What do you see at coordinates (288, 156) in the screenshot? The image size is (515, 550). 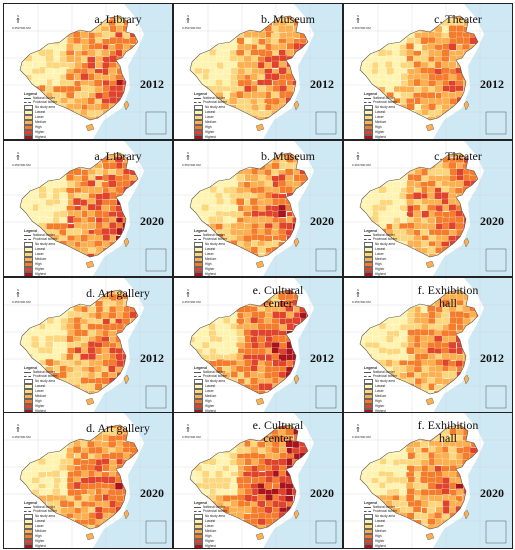 I see `map-title: b. Museum` at bounding box center [288, 156].